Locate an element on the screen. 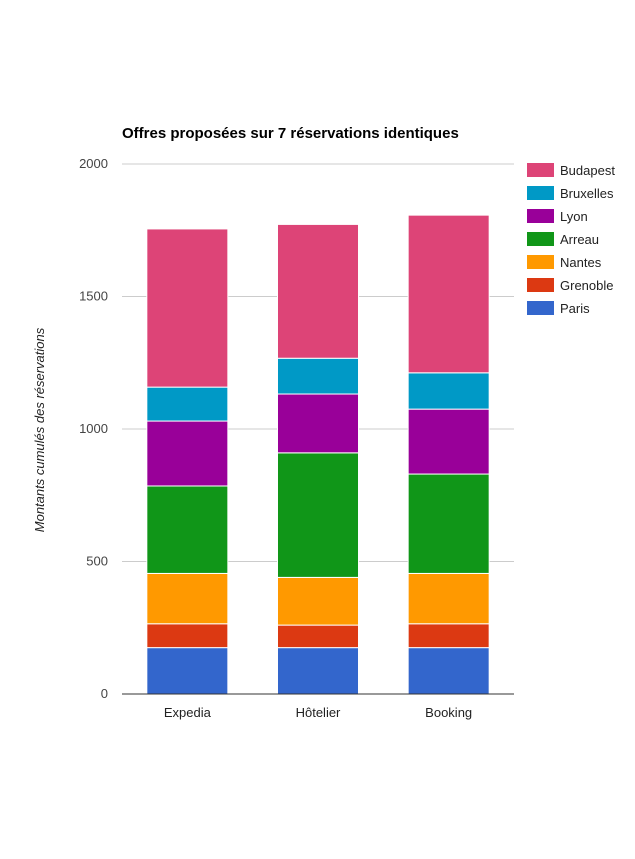 The image size is (635, 859). legend-swatch-bruxelles is located at coordinates (540, 193).